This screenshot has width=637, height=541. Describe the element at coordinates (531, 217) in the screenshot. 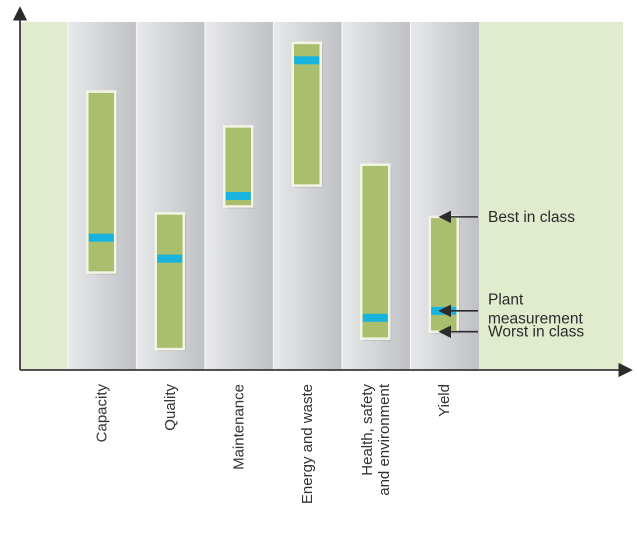

I see `legend-label-best: Best in class` at that location.